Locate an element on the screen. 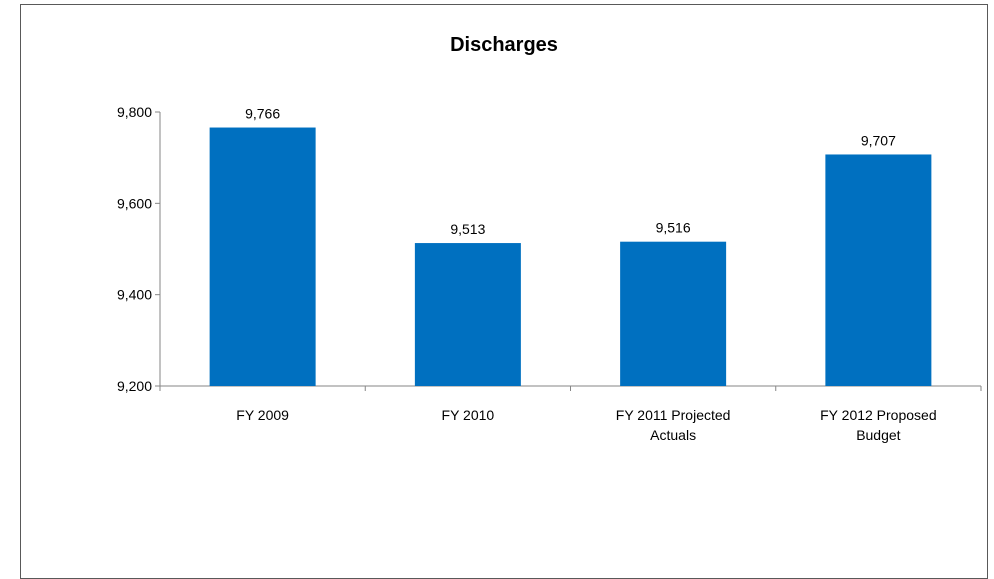 The height and width of the screenshot is (579, 994). y-tick-label: 9,600 is located at coordinates (134, 203).